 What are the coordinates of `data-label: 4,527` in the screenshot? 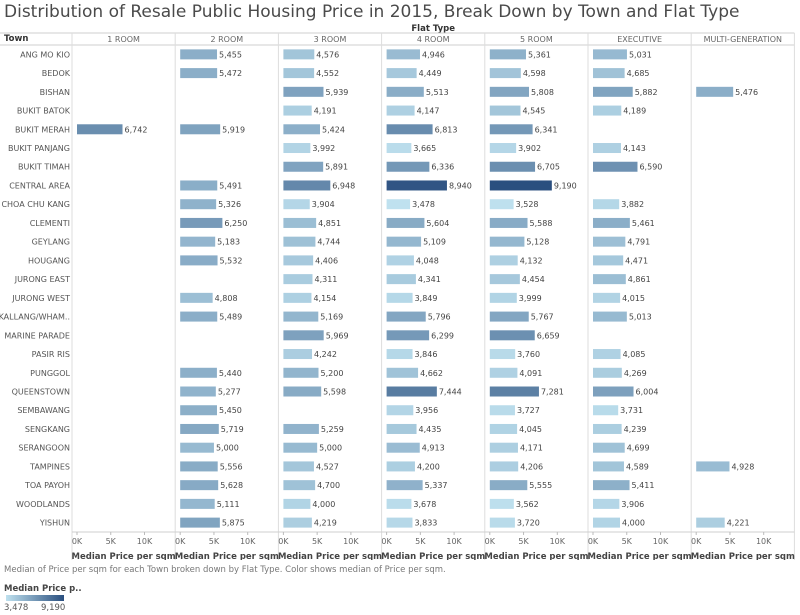 It's located at (327, 466).